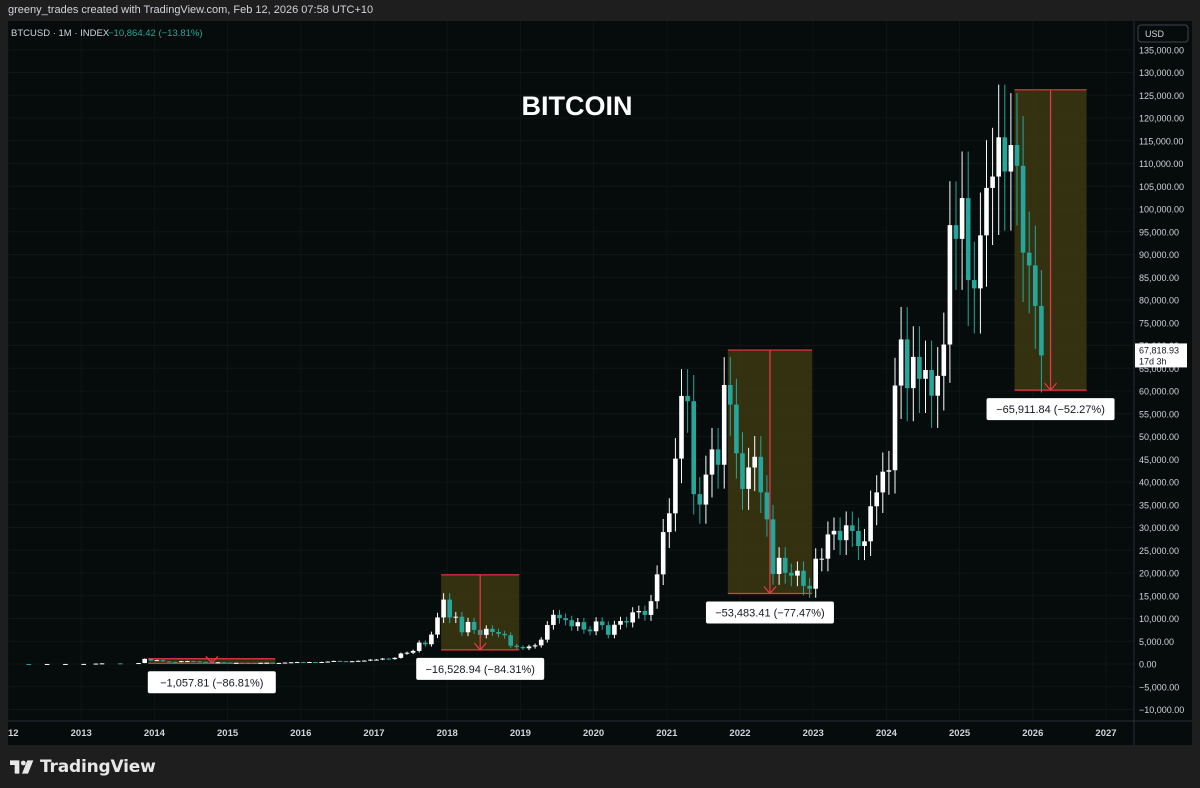 The width and height of the screenshot is (1200, 788). I want to click on drawdown-arrow-head, so click(1051, 387).